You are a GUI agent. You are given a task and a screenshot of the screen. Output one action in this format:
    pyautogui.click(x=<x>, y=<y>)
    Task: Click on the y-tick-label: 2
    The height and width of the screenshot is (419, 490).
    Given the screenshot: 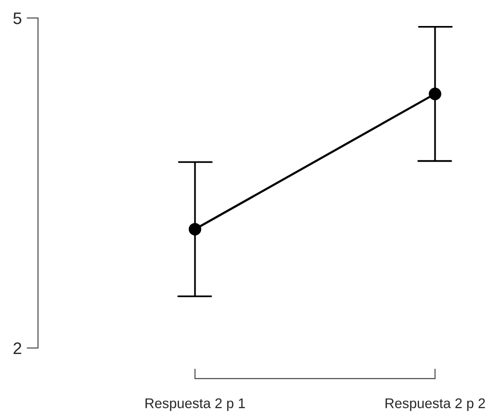 What is the action you would take?
    pyautogui.click(x=18, y=348)
    